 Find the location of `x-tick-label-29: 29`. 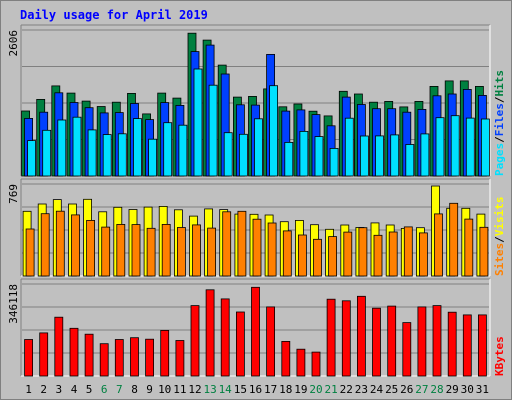

x-tick-label-29: 29 is located at coordinates (452, 389).